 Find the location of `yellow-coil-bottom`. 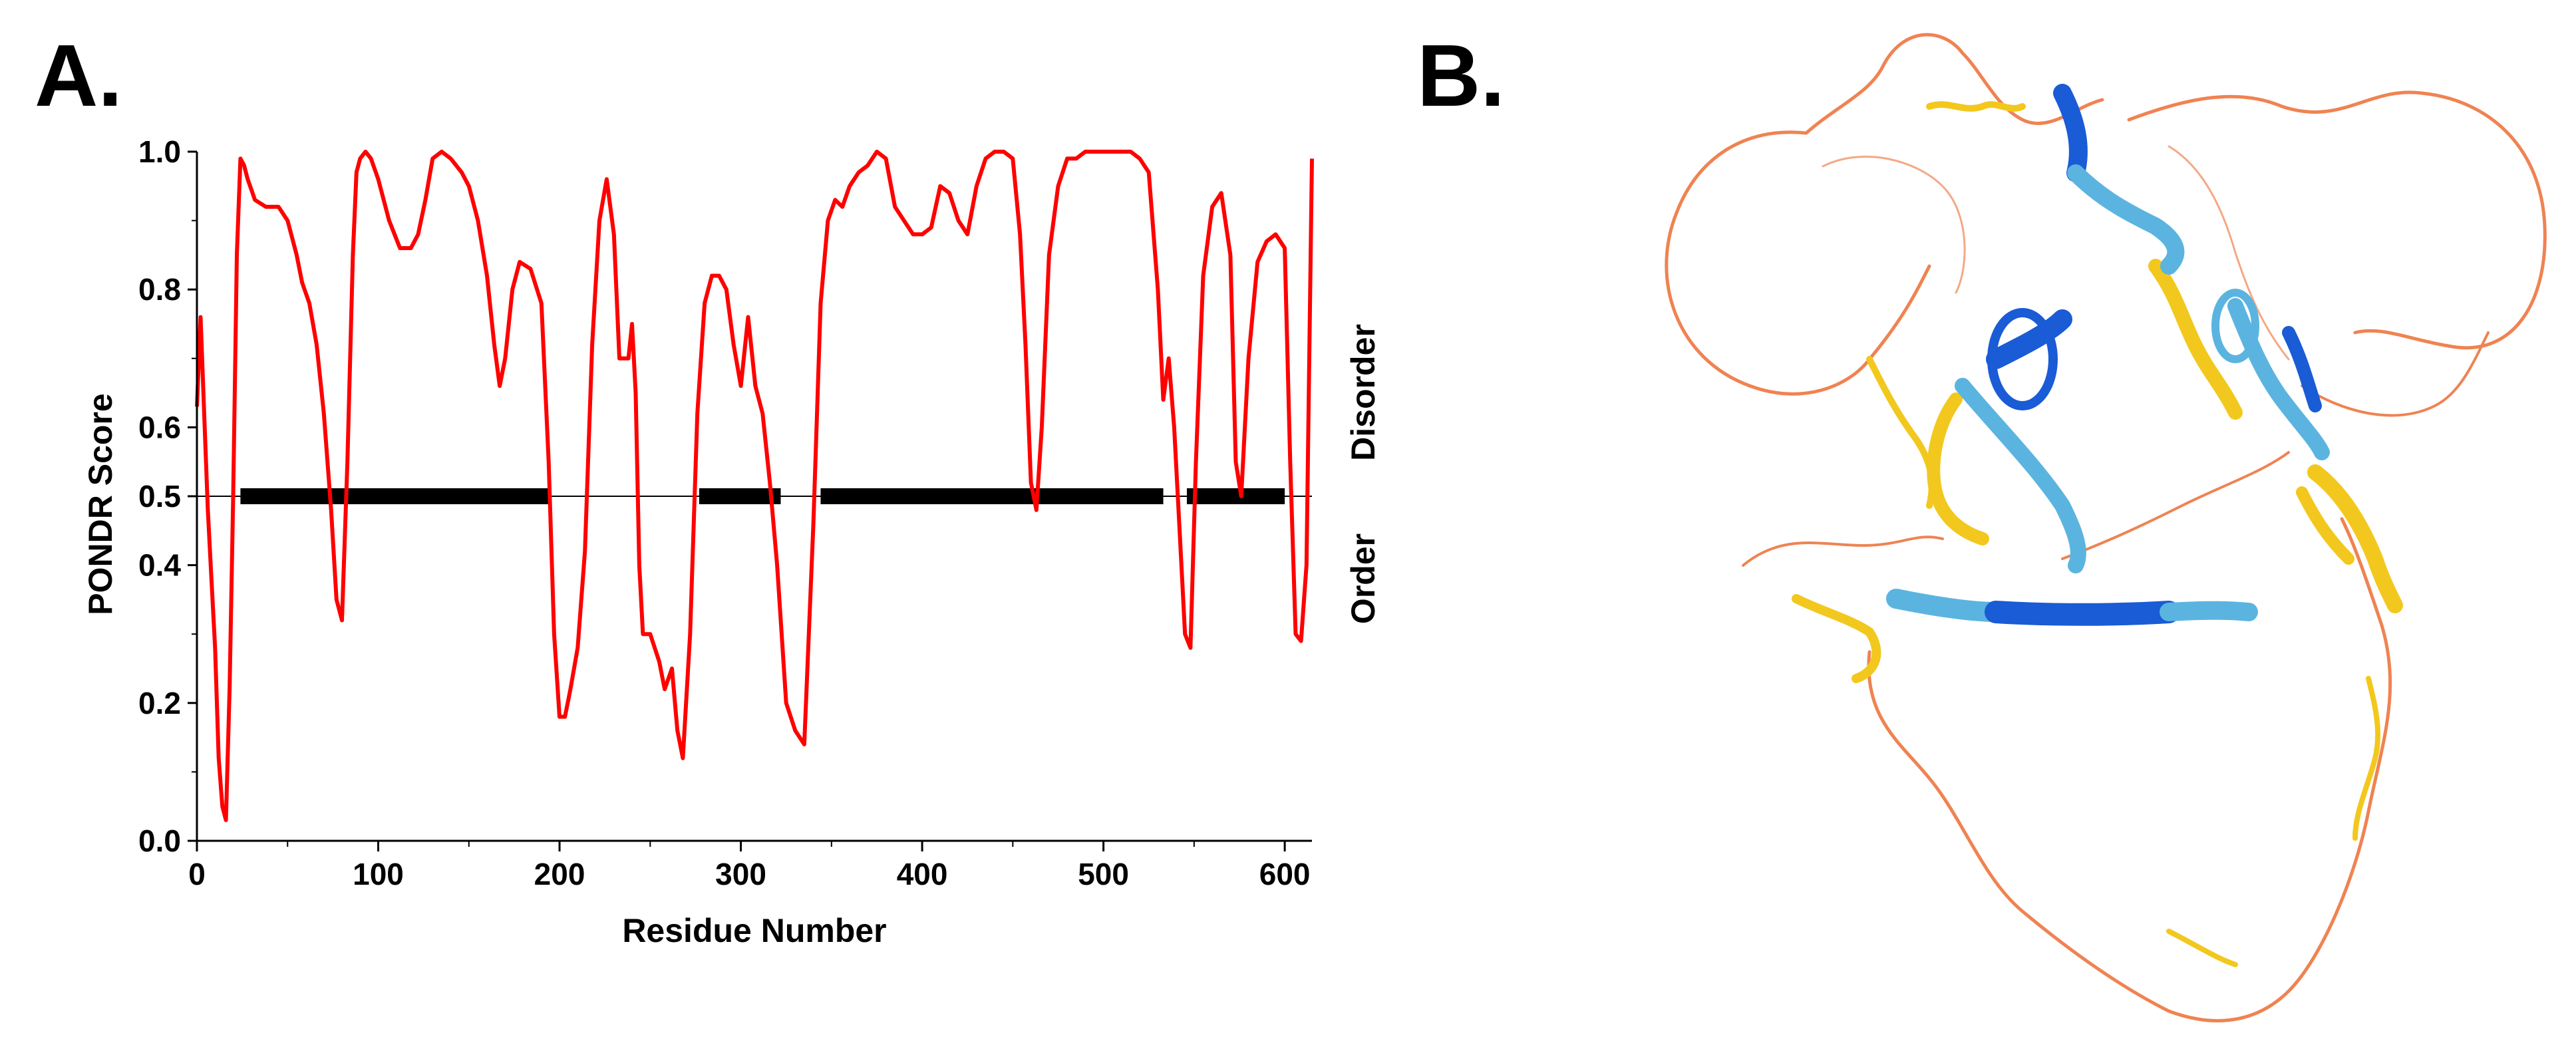

yellow-coil-bottom is located at coordinates (2202, 948).